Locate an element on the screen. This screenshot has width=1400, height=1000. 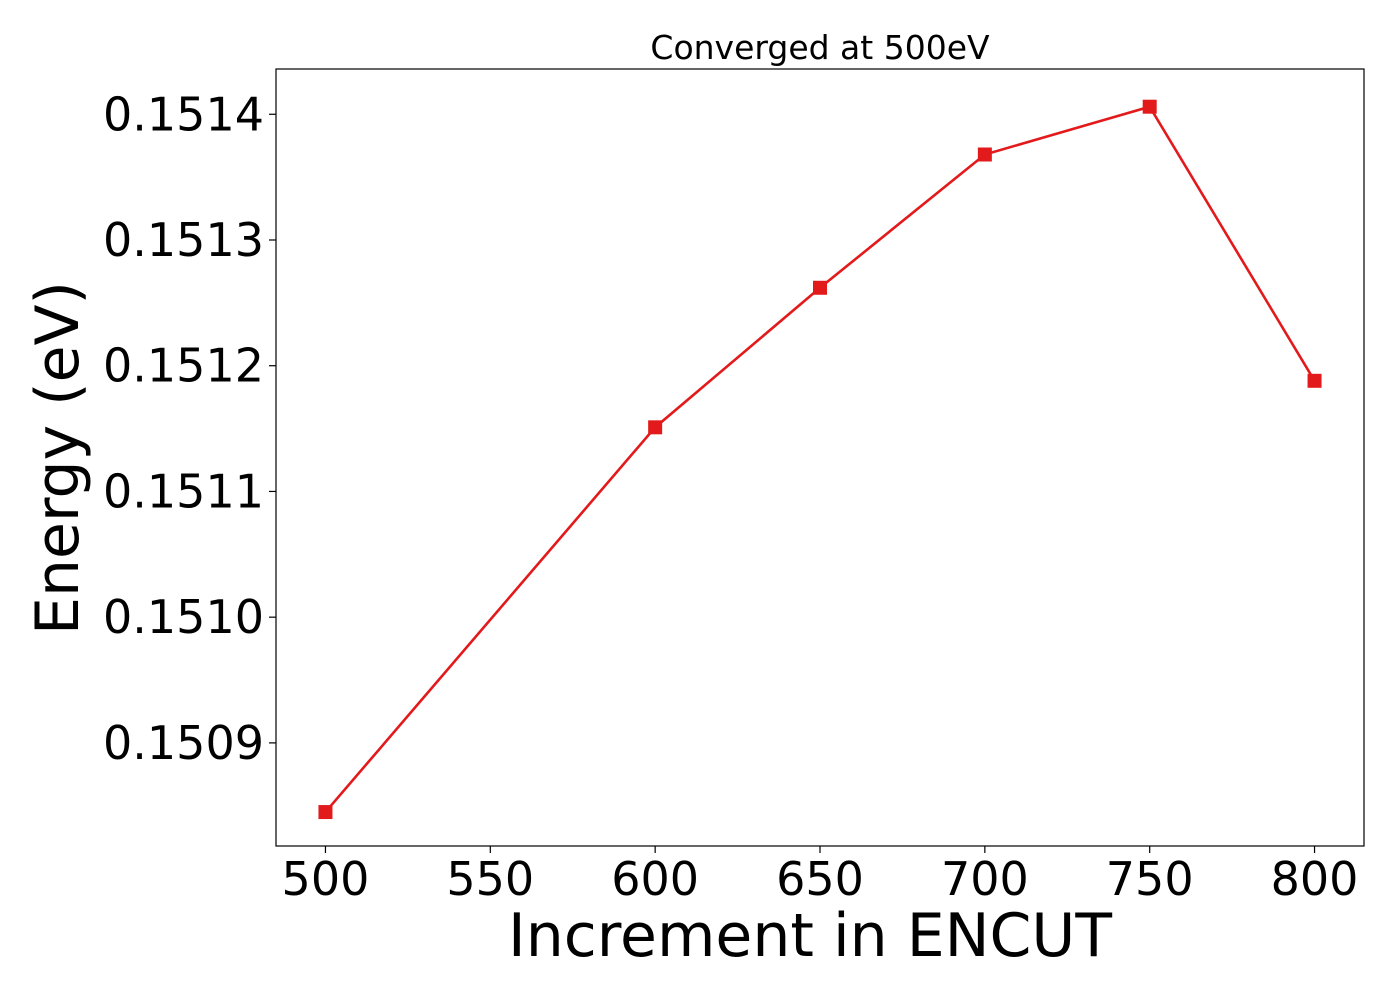
x-tick-label: 500 is located at coordinates (326, 879).